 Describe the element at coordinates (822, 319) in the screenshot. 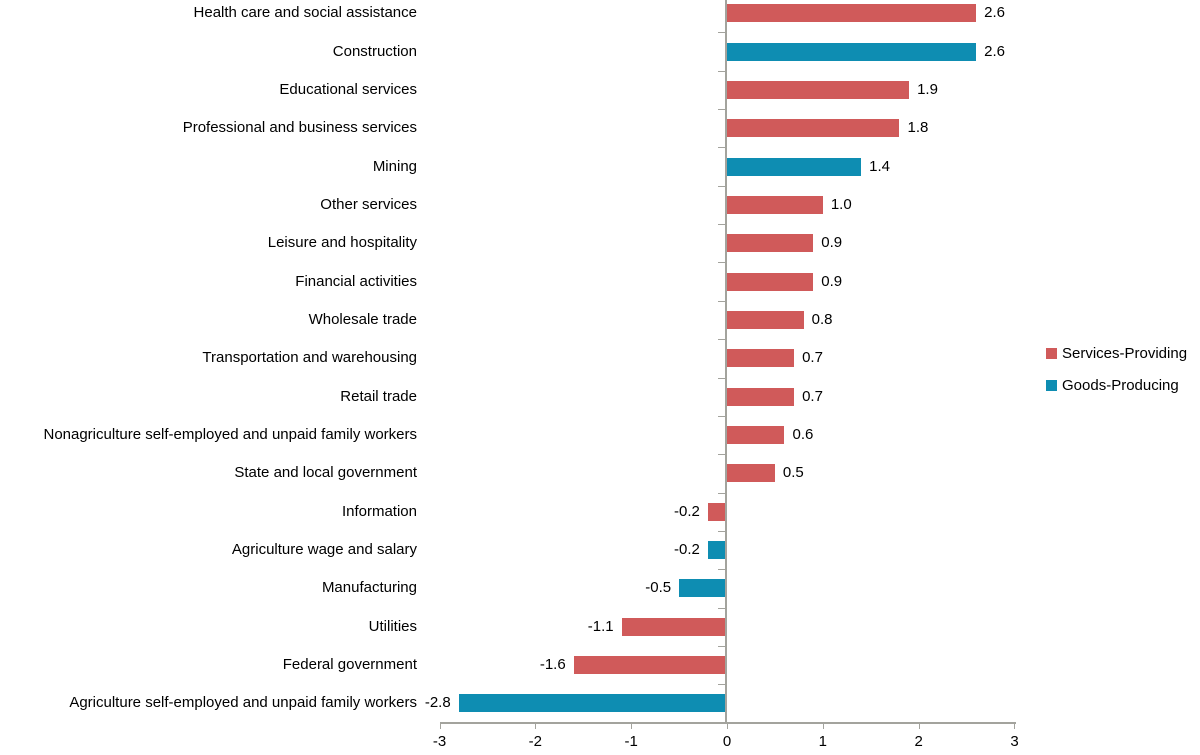

I see `value-label: 0.8` at that location.